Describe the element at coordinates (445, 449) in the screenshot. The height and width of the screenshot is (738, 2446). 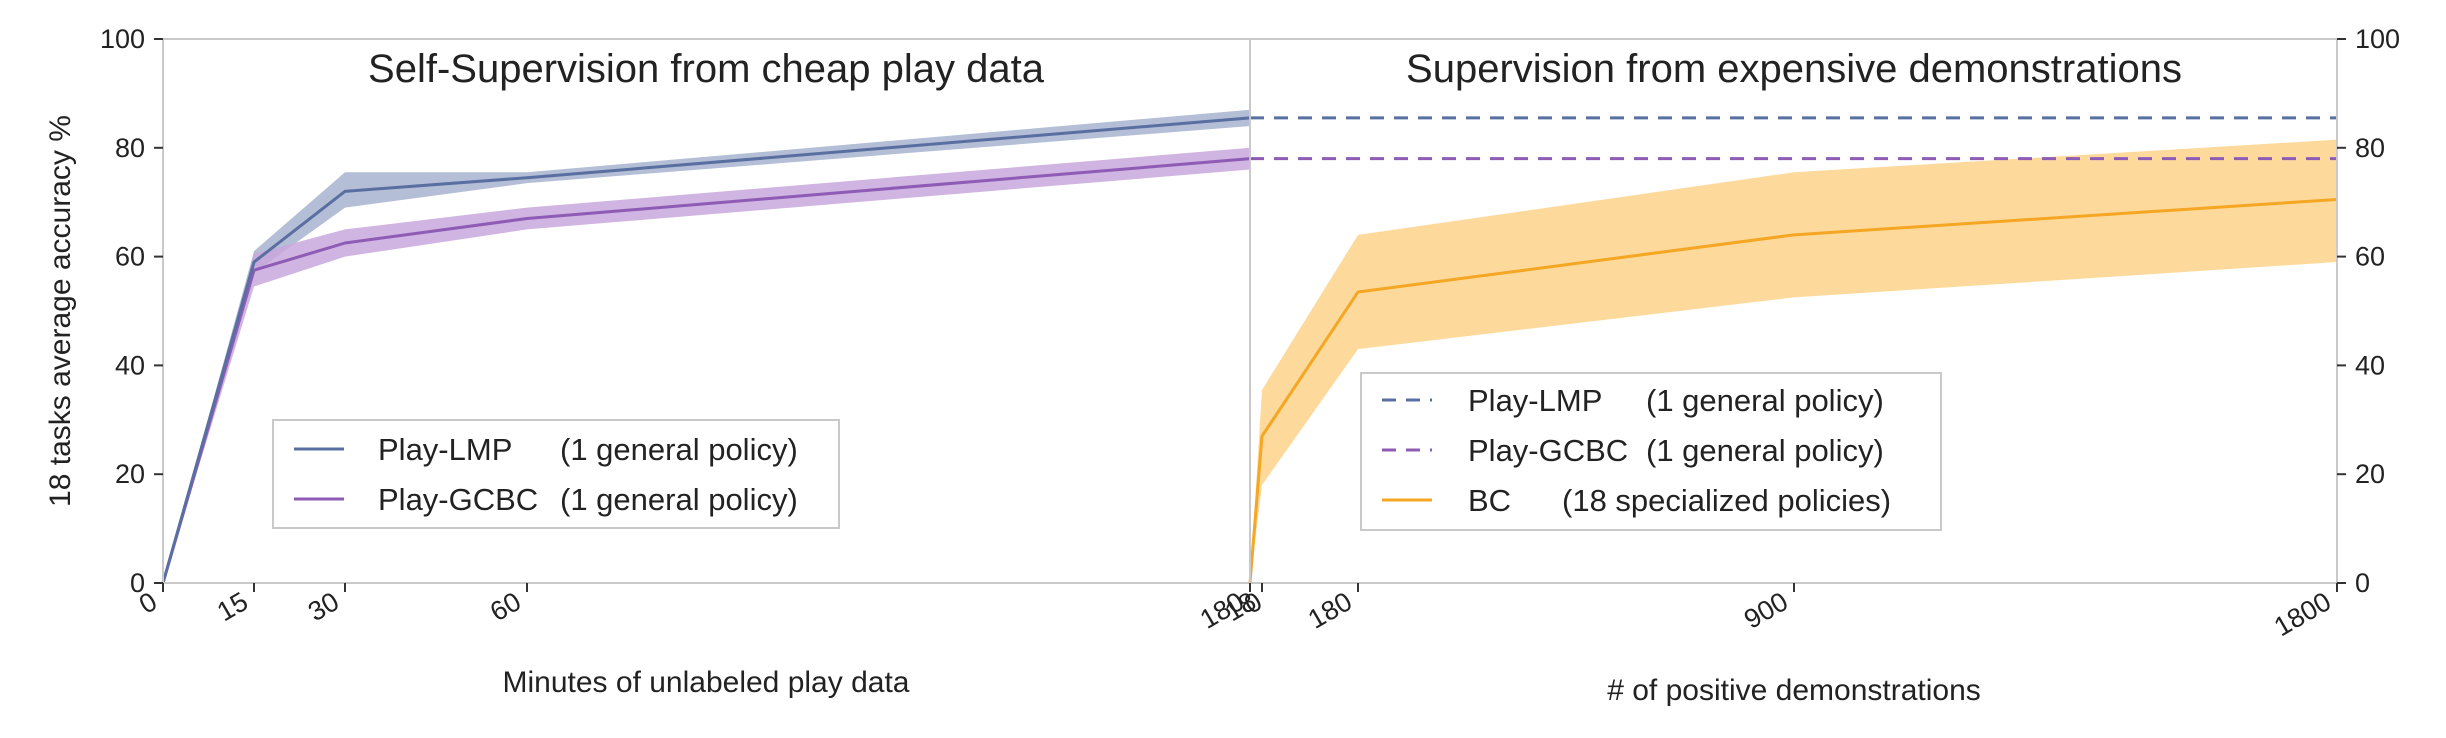
I see `left-legend-name: Play-LMP` at that location.